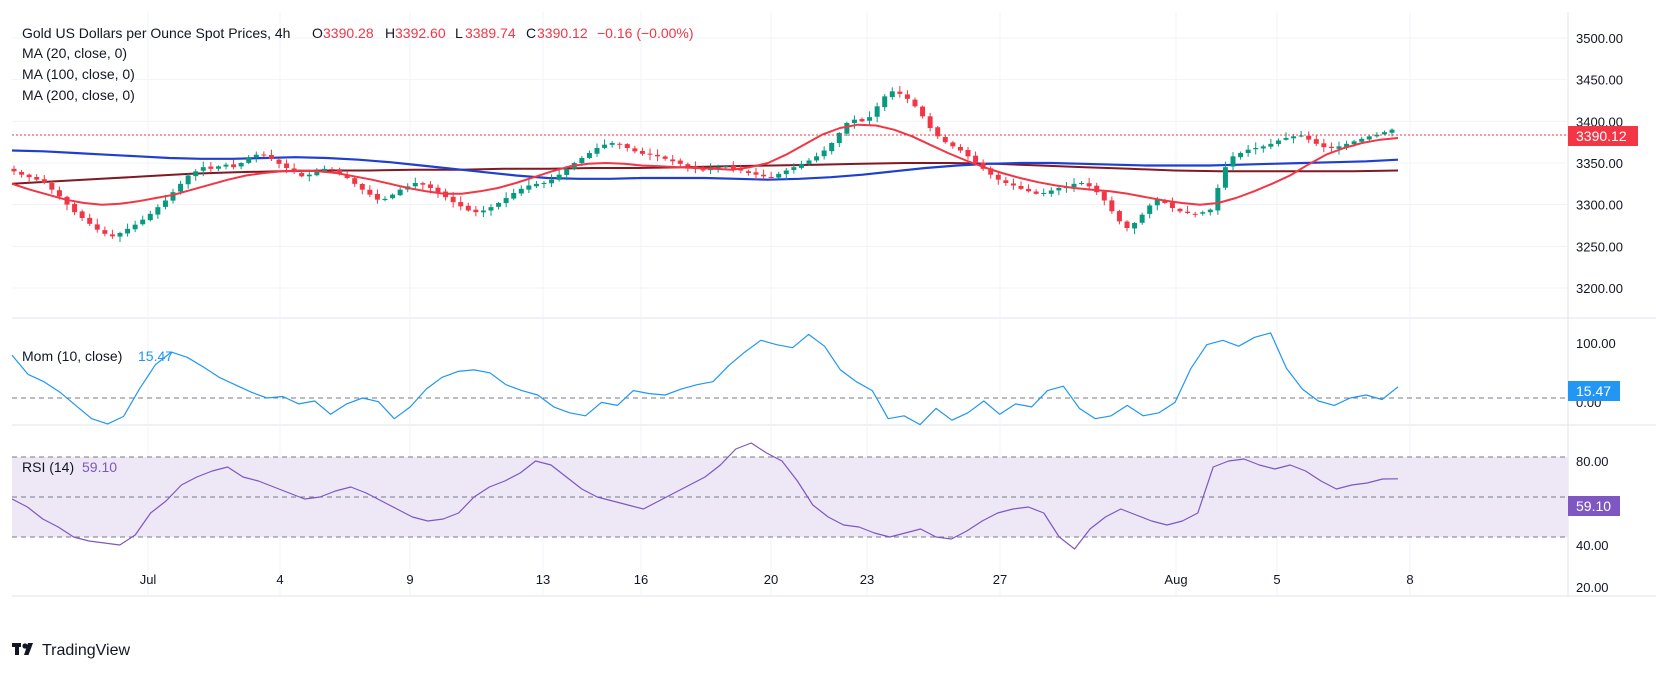 The height and width of the screenshot is (679, 1656). I want to click on rsi-tick: 40.00, so click(1592, 545).